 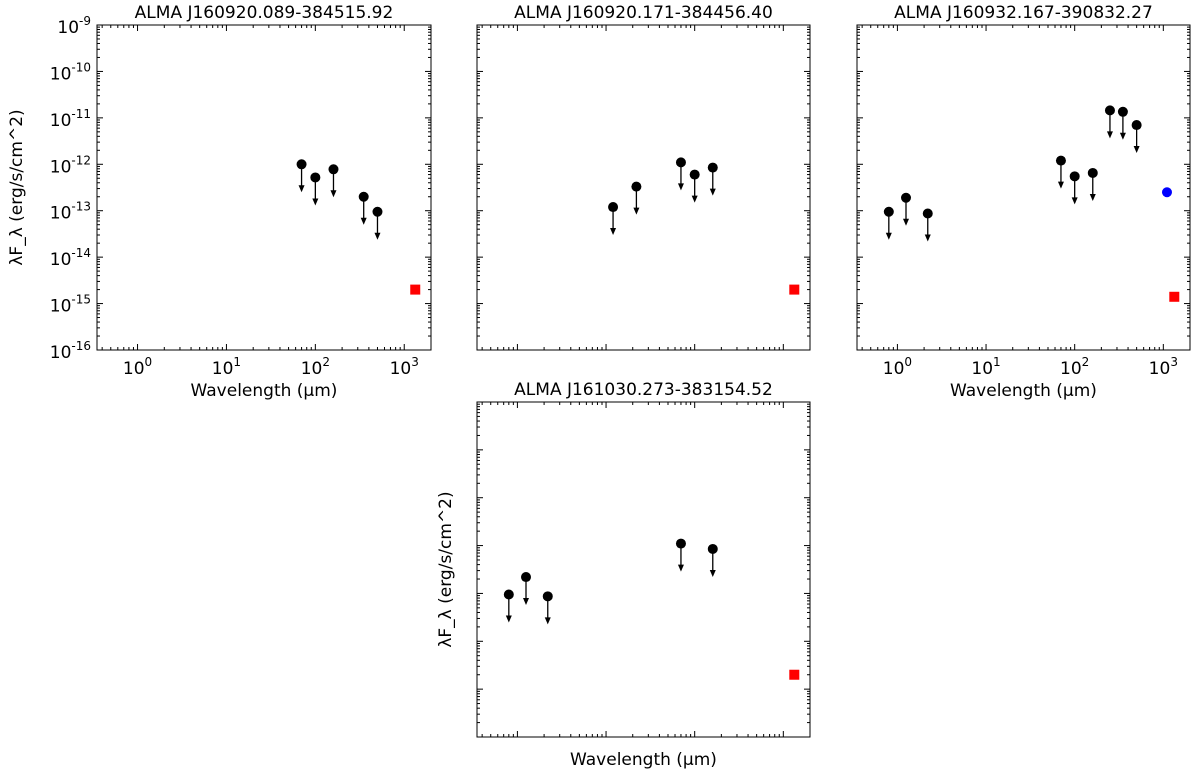 I want to click on chart-panel-2: ALMA J160920.171-384456.40, so click(x=643, y=177).